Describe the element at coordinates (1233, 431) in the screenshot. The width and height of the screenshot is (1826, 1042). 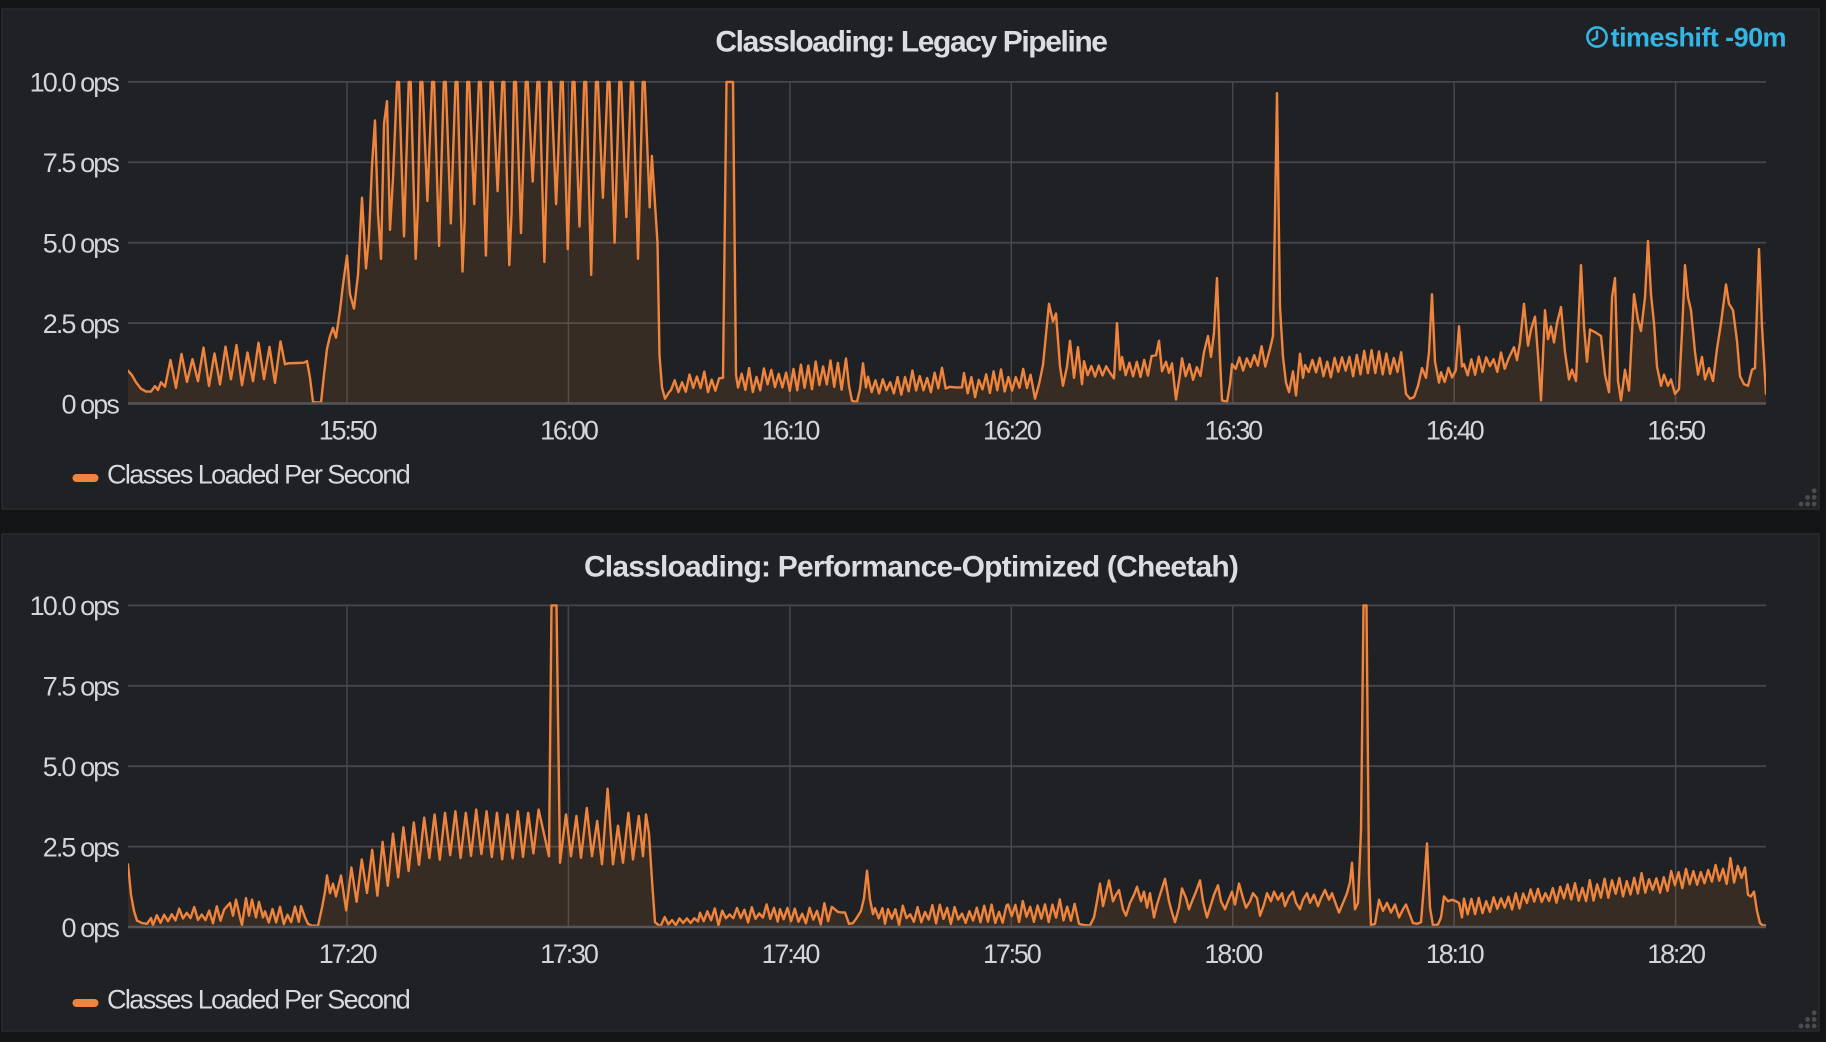
I see `svg-text: 16:30` at that location.